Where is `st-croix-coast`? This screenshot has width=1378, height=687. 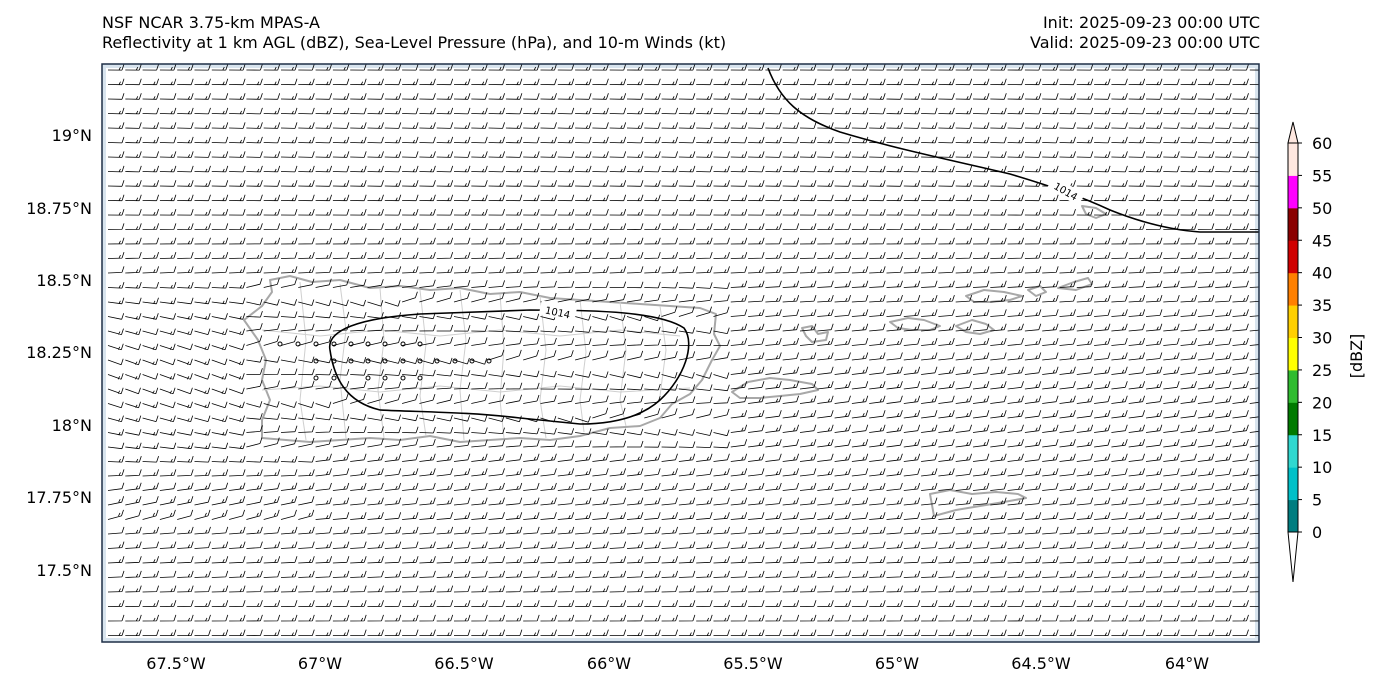 st-croix-coast is located at coordinates (978, 503).